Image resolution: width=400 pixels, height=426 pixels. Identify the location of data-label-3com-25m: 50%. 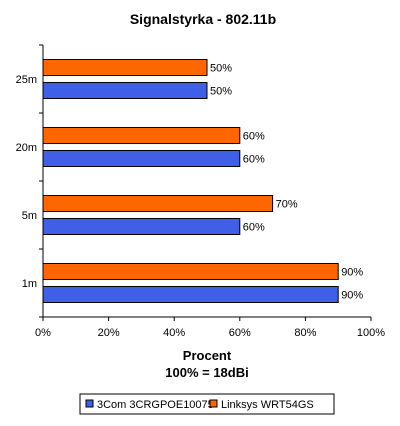
(221, 92).